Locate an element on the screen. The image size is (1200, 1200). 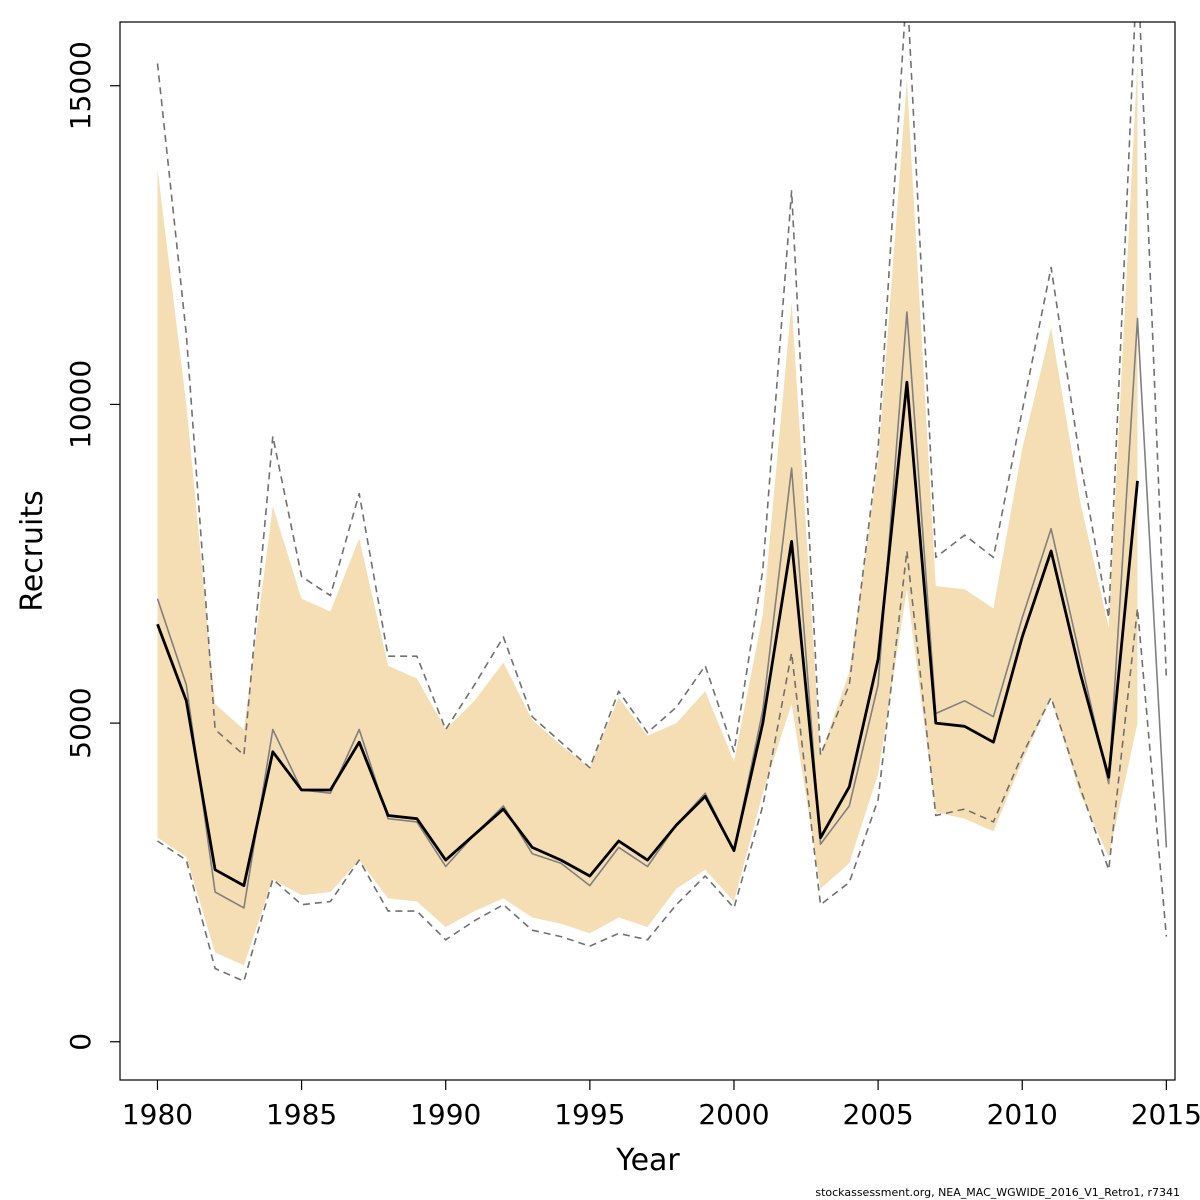
x-tick-label: 2005 is located at coordinates (877, 1114).